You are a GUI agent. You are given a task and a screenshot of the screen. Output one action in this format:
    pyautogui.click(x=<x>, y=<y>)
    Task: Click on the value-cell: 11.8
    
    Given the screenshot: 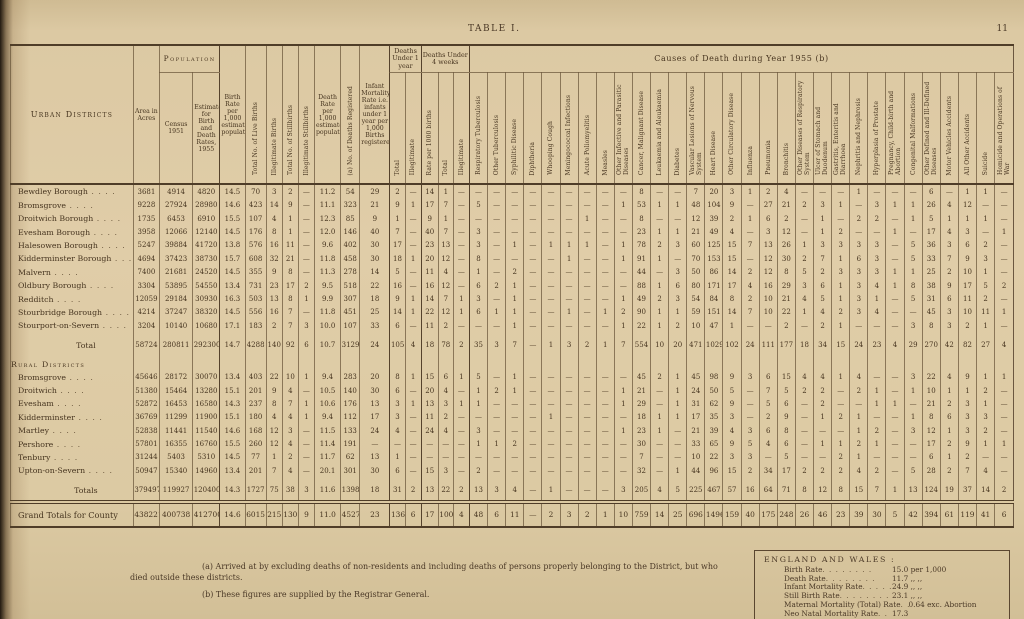 What is the action you would take?
    pyautogui.click(x=327, y=312)
    